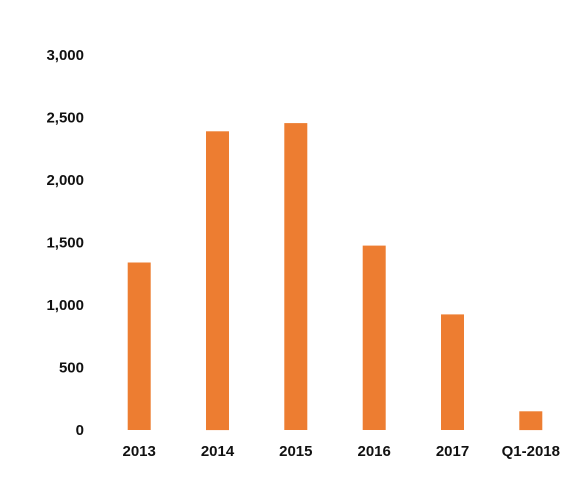 This screenshot has height=492, width=580. Describe the element at coordinates (65, 180) in the screenshot. I see `y-tick-label: 2,000` at that location.